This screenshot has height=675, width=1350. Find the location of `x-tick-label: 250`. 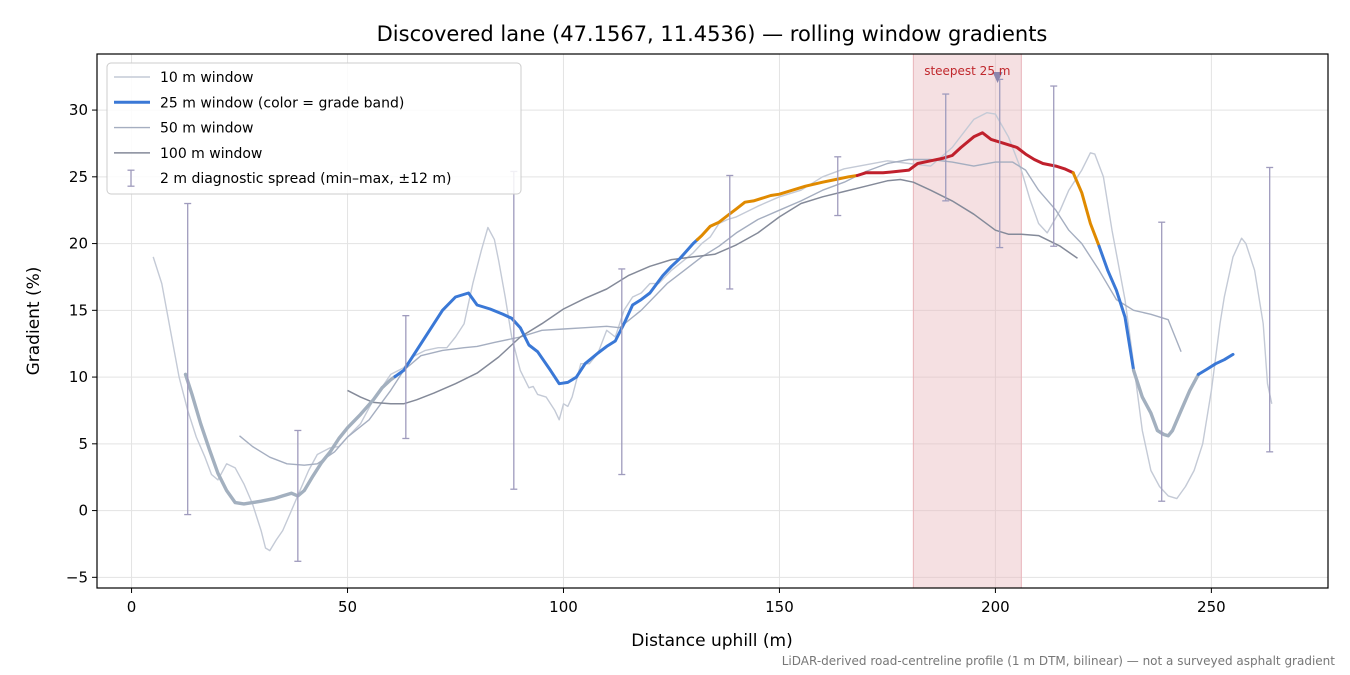

x-tick-label: 250 is located at coordinates (1211, 607).